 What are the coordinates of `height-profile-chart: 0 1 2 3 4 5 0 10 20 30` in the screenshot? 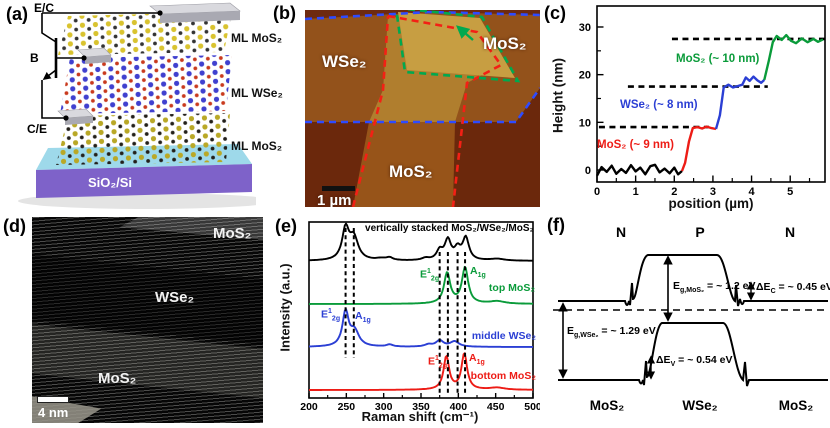 It's located at (702, 101).